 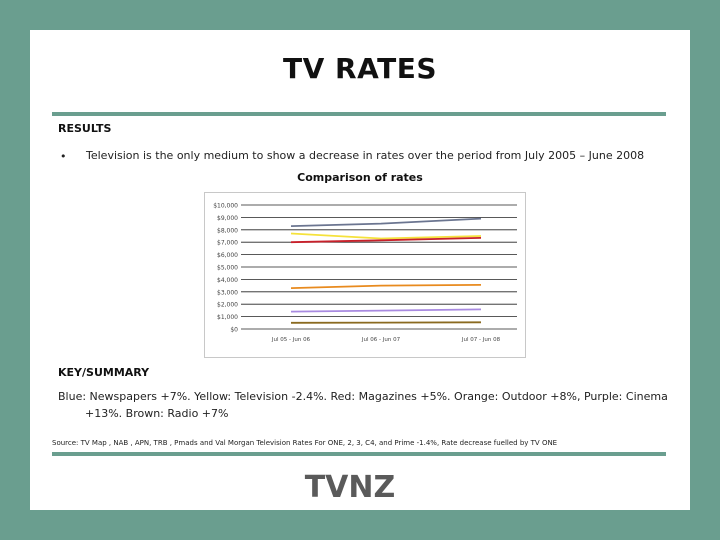 What do you see at coordinates (227, 280) in the screenshot?
I see `y-tick-label: $4,000` at bounding box center [227, 280].